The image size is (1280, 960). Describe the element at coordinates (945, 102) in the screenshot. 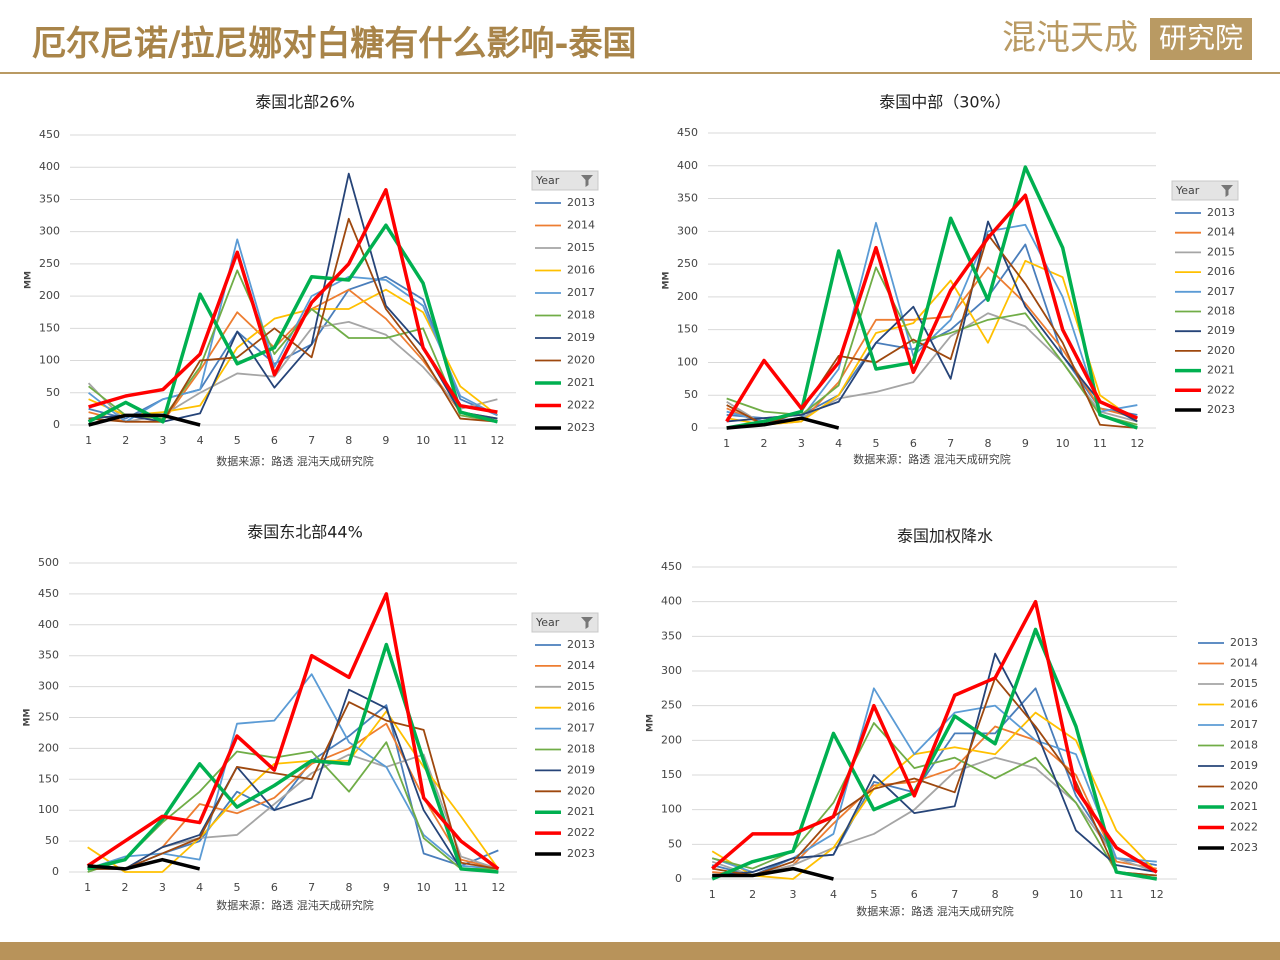

I see `chart-title: 泰国中部（30%）` at that location.